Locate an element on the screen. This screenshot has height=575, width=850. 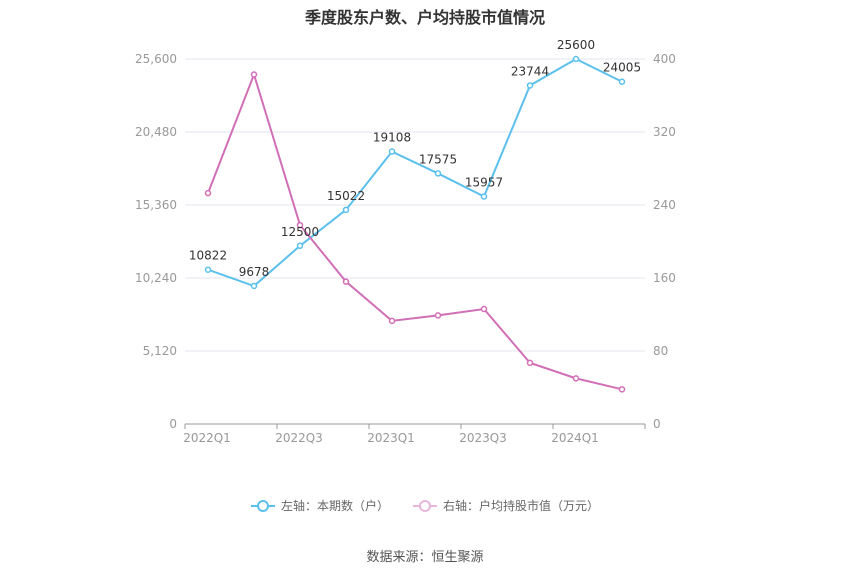
y-left-tick-label: 0 is located at coordinates (173, 424).